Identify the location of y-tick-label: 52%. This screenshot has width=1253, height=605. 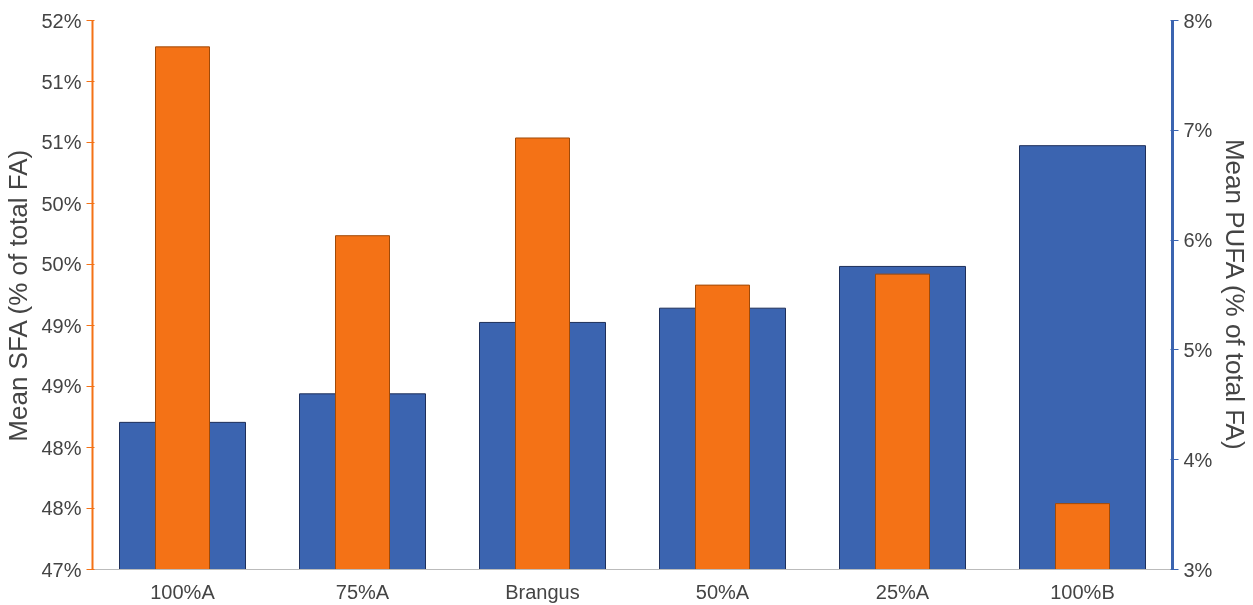
(61, 20).